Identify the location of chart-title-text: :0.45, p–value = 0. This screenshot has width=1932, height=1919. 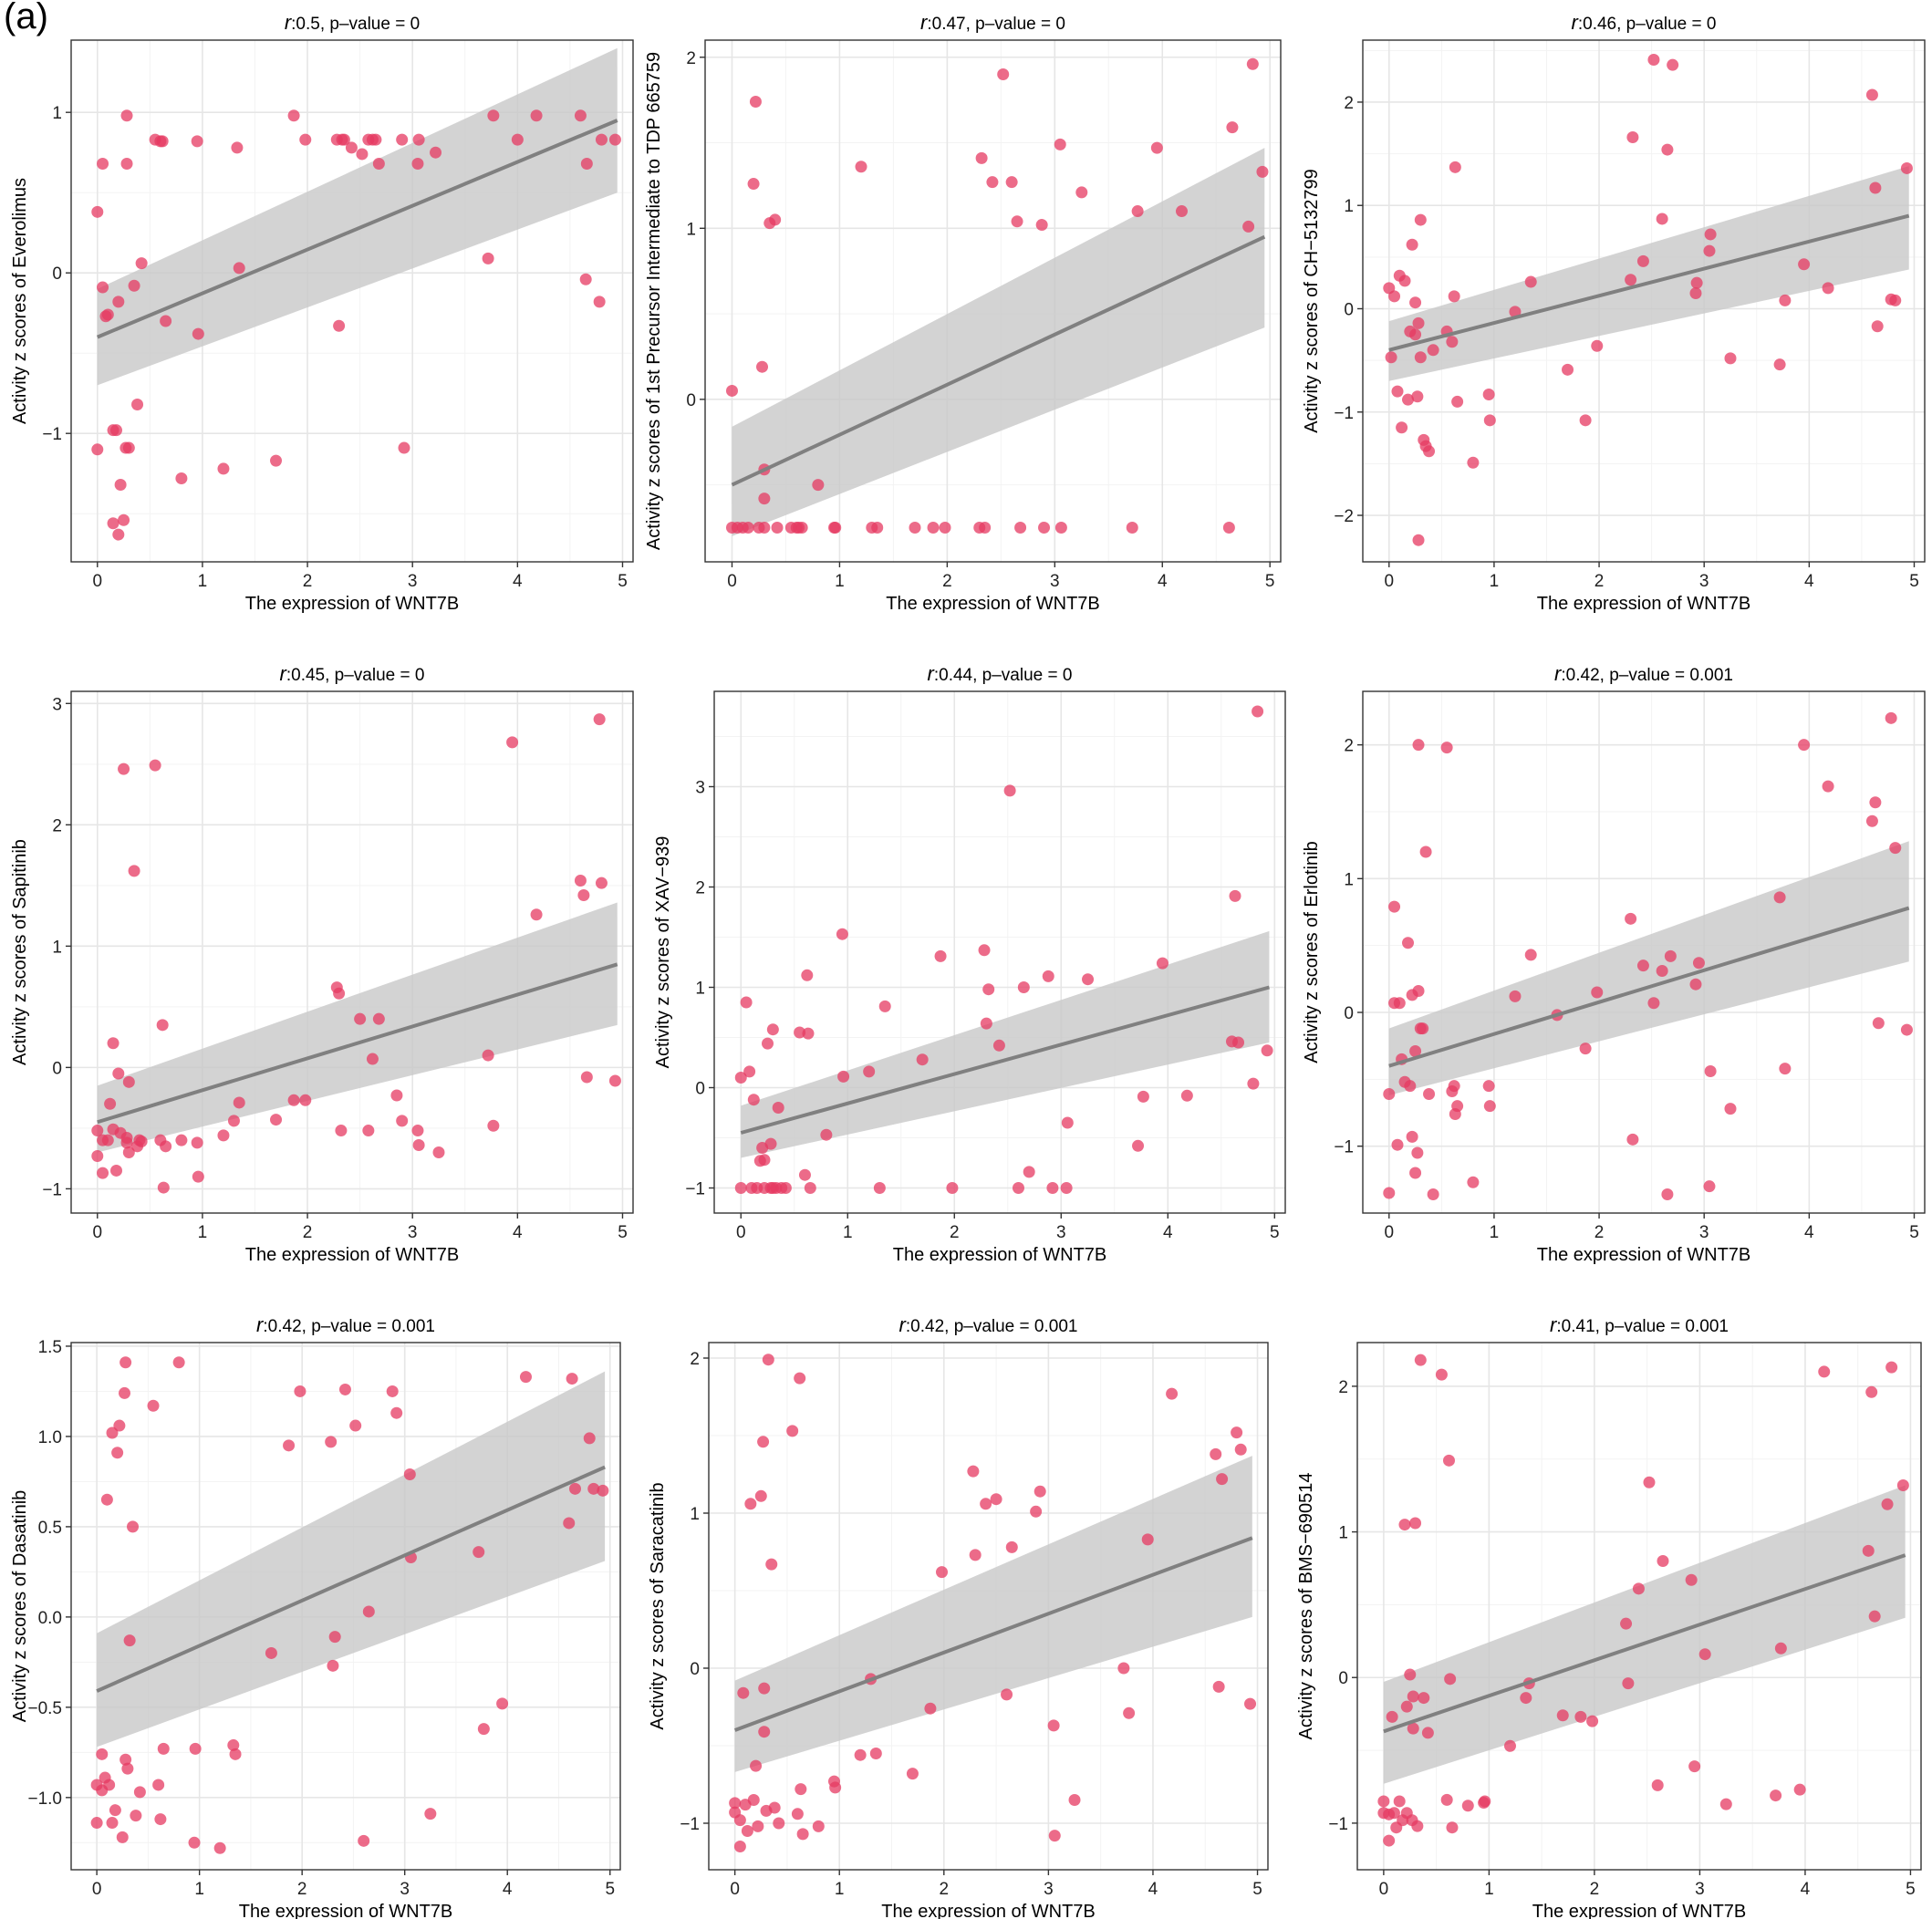
(355, 675).